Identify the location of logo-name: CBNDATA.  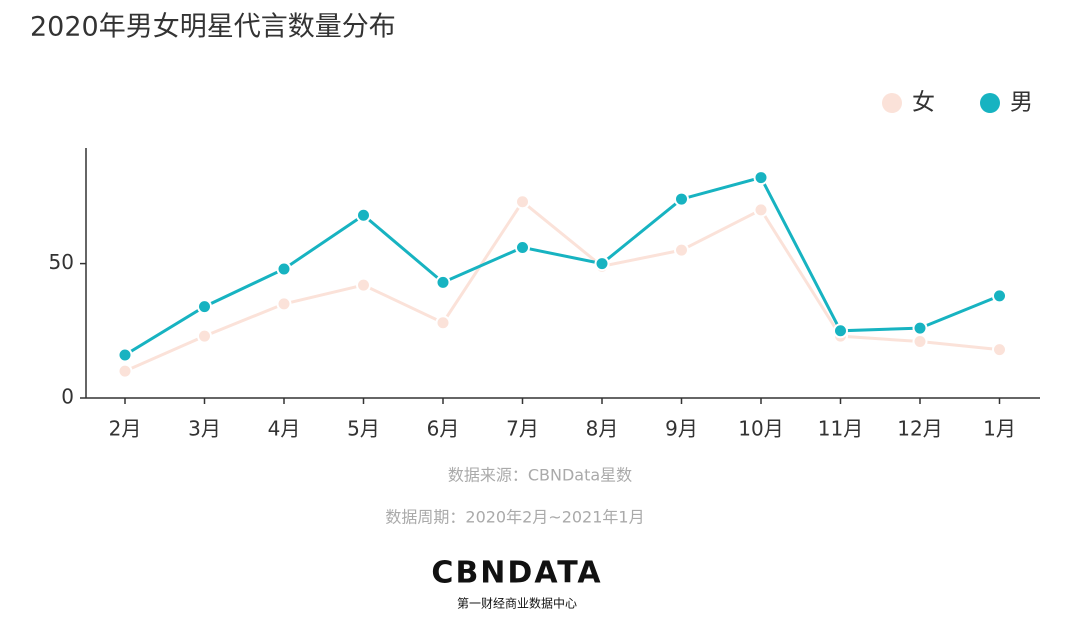
(516, 573).